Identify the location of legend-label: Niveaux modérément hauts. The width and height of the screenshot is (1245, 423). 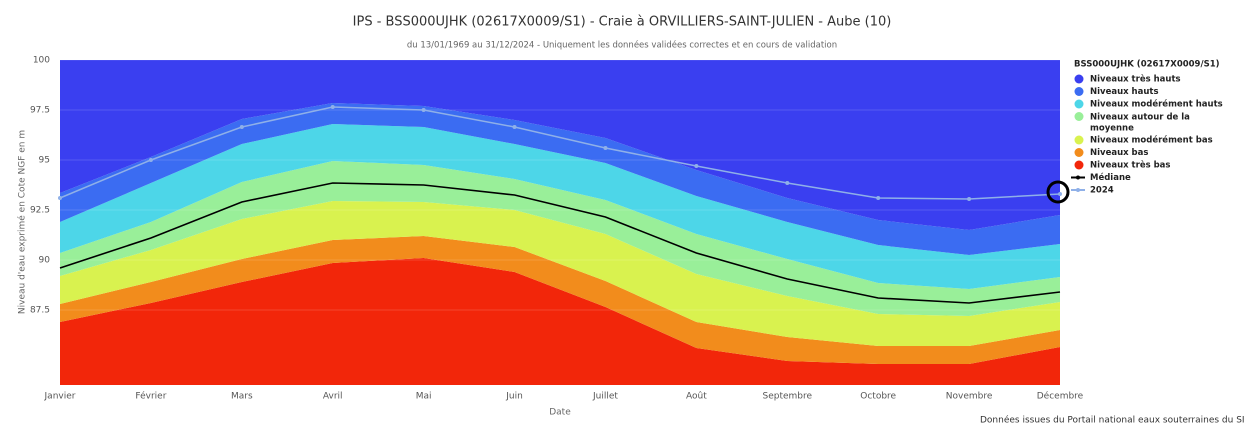
(1156, 104).